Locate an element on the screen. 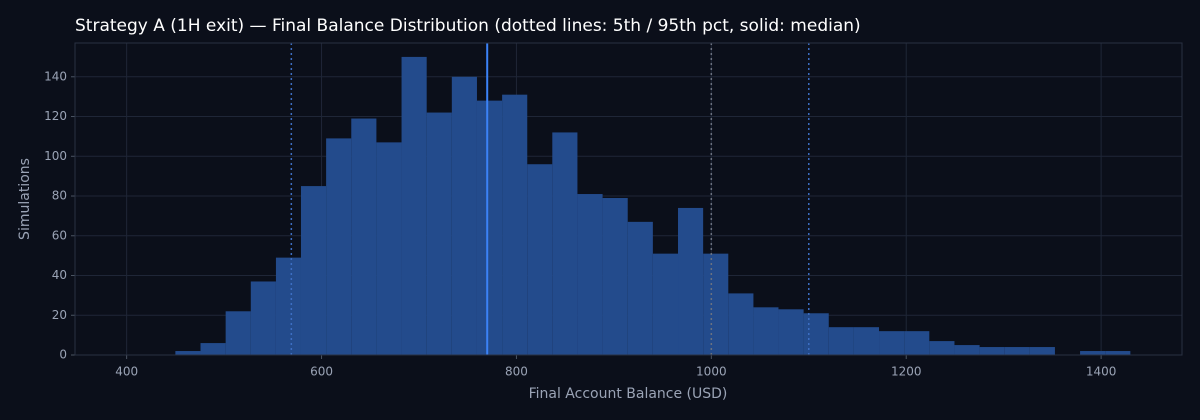 Image resolution: width=1200 pixels, height=420 pixels. y-tick-label: 80 is located at coordinates (59, 196).